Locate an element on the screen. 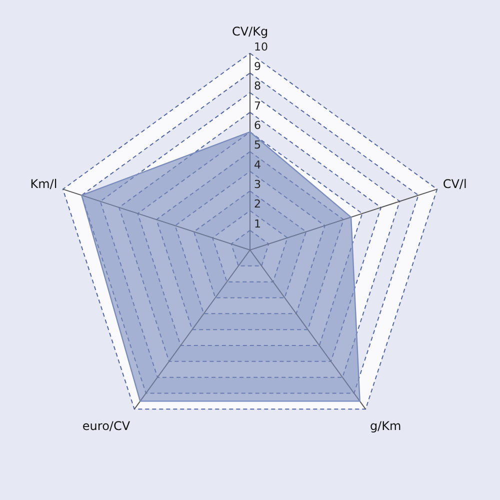  y-tick-label: 9 is located at coordinates (257, 66).